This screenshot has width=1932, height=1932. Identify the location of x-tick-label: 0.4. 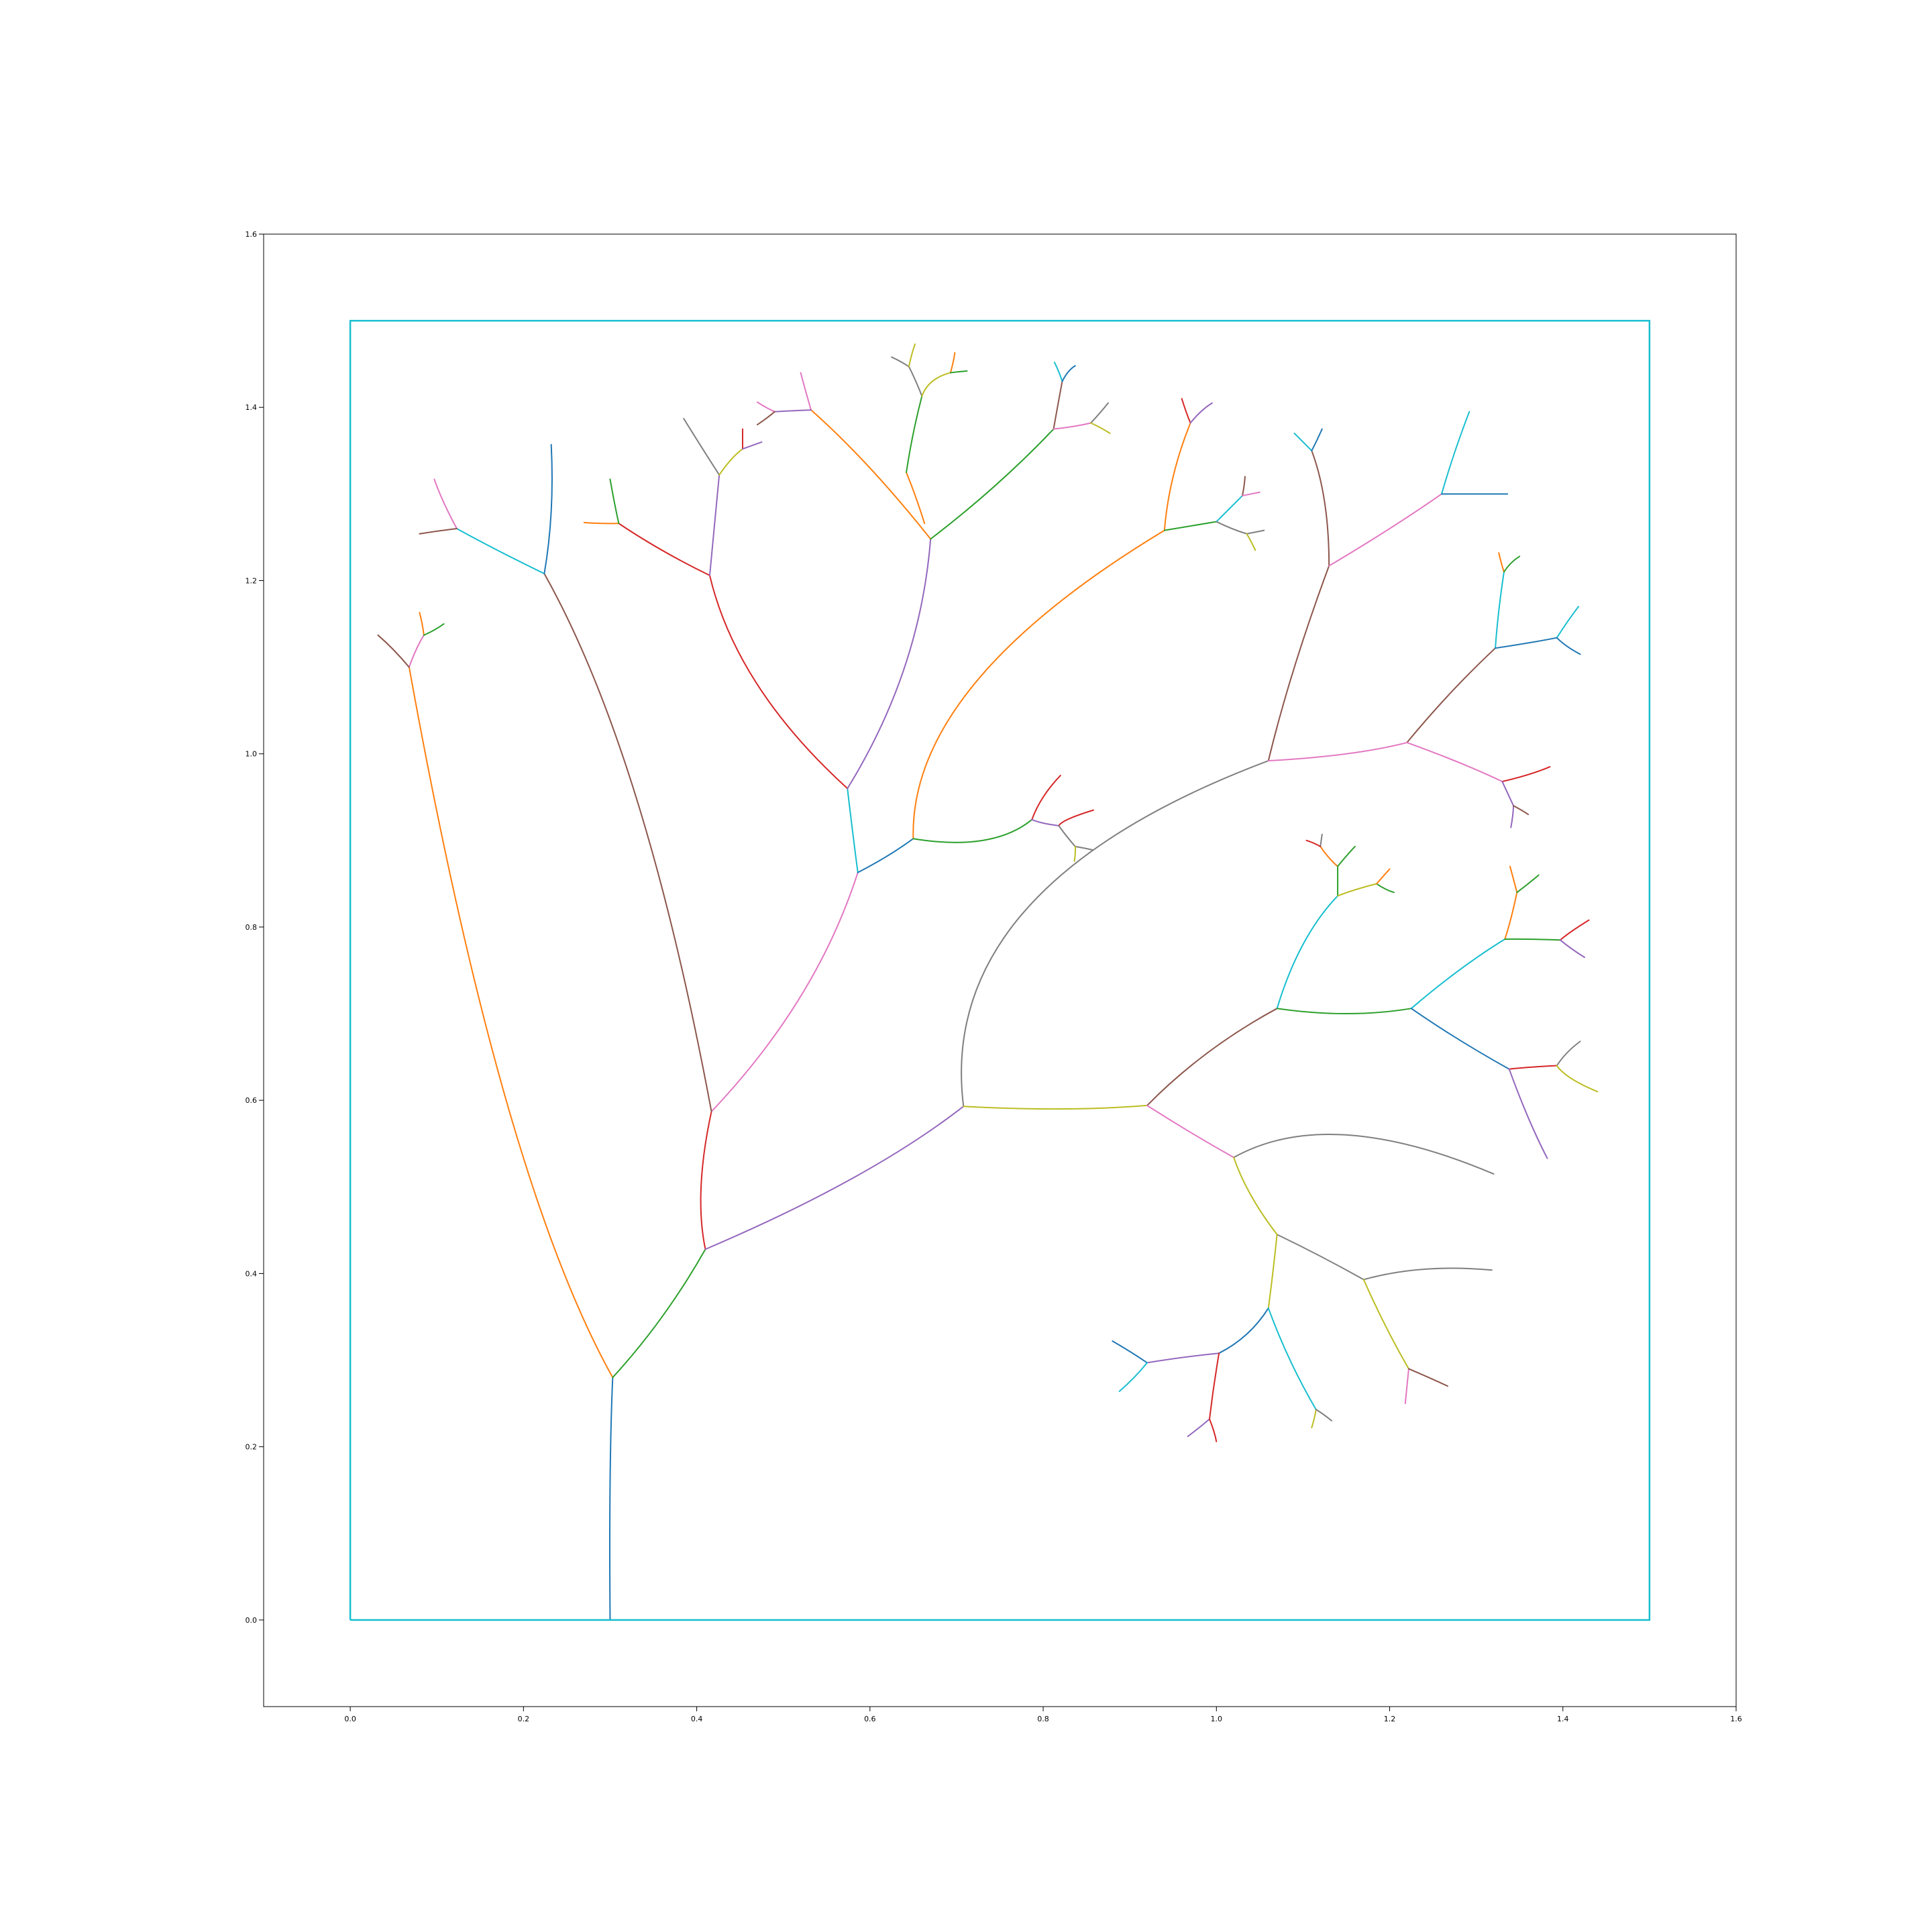
(697, 1719).